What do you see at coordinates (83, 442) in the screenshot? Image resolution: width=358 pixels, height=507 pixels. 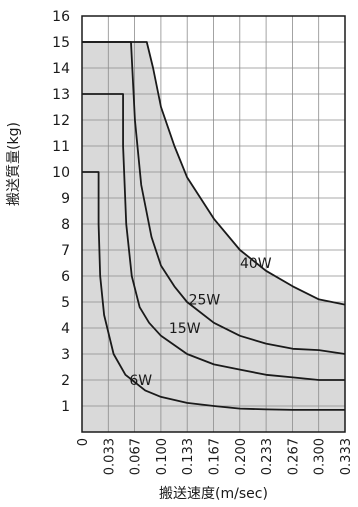 I see `x-tick-label: 0` at bounding box center [83, 442].